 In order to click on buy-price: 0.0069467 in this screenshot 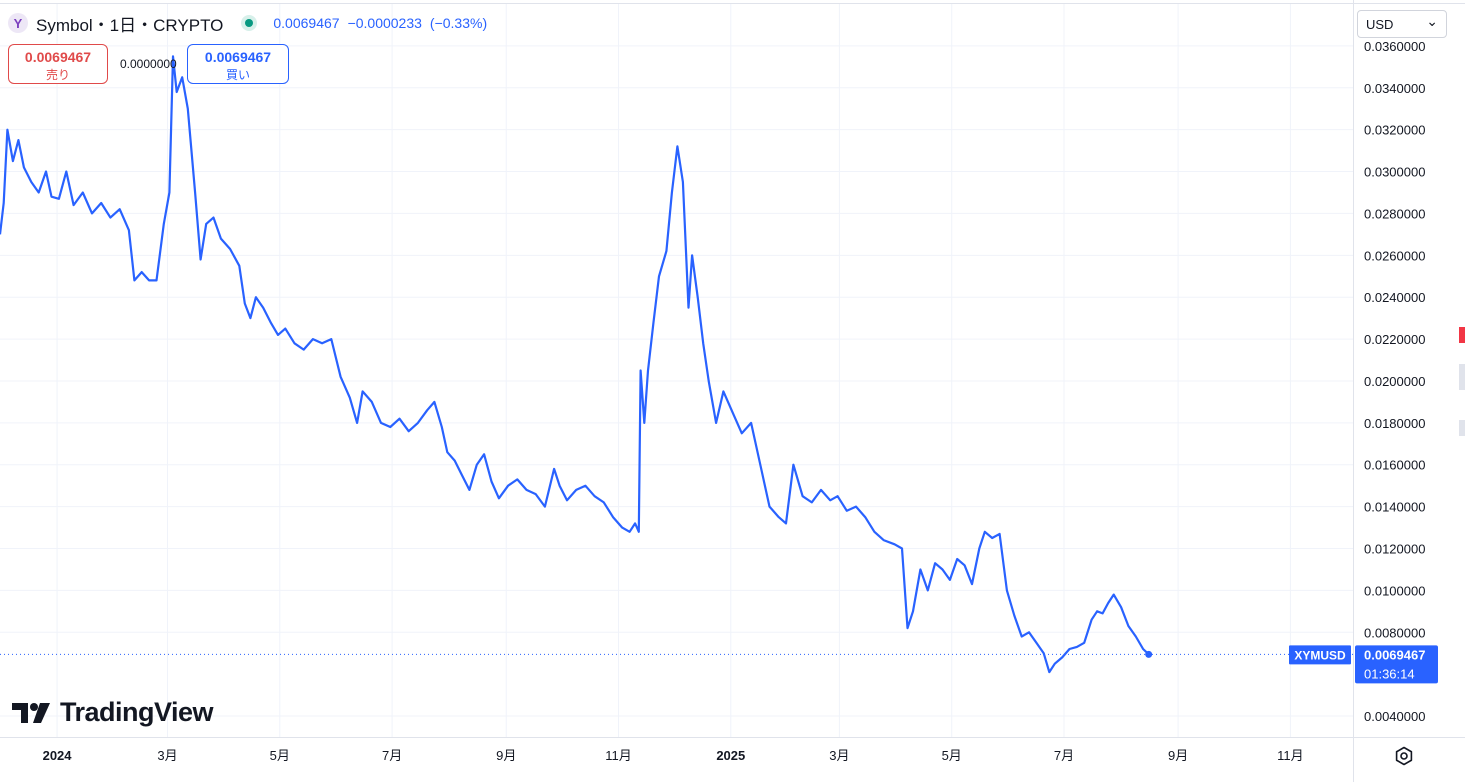, I will do `click(238, 57)`.